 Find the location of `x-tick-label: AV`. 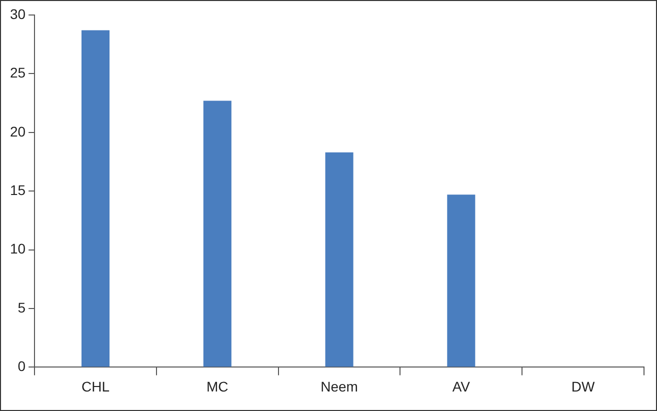

x-tick-label: AV is located at coordinates (461, 386).